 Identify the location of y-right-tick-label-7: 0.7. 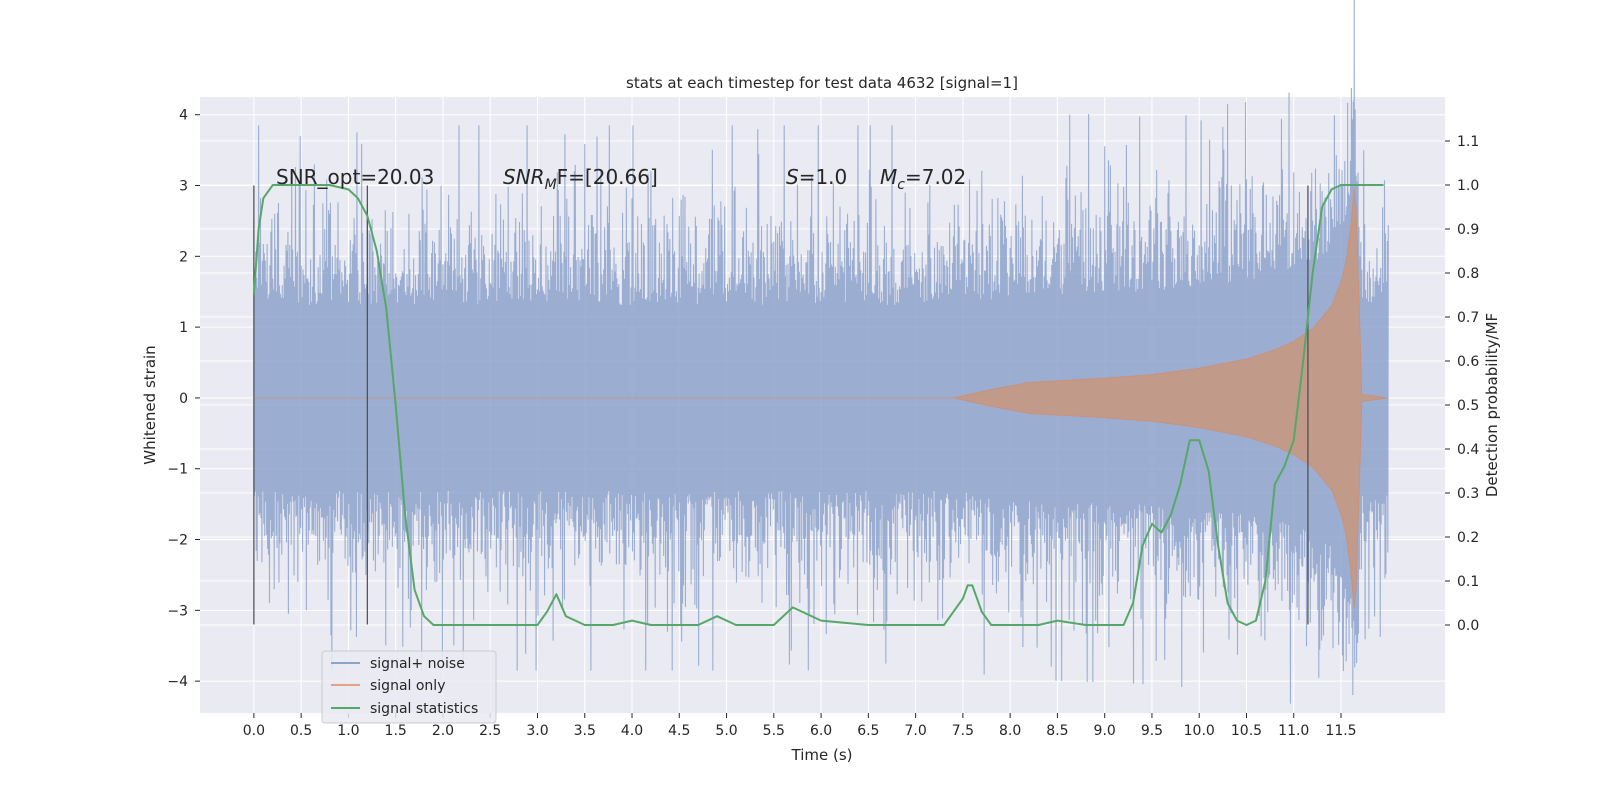
(1468, 318).